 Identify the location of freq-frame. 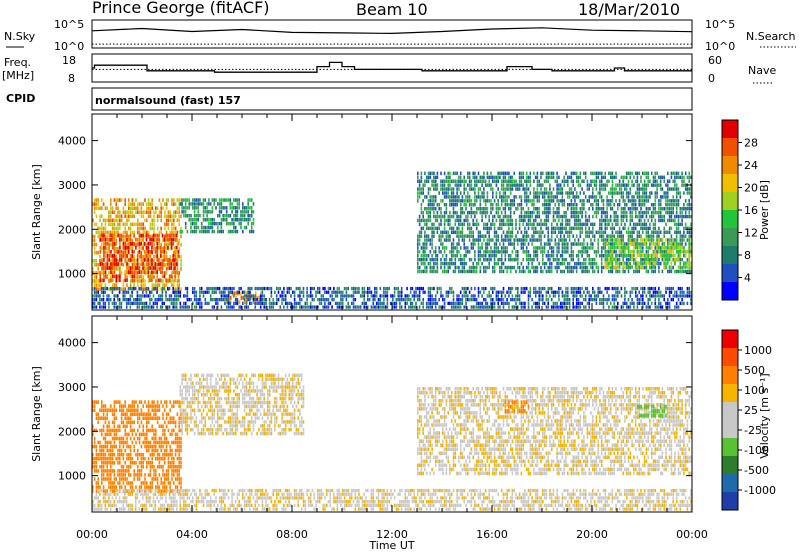
(392, 68).